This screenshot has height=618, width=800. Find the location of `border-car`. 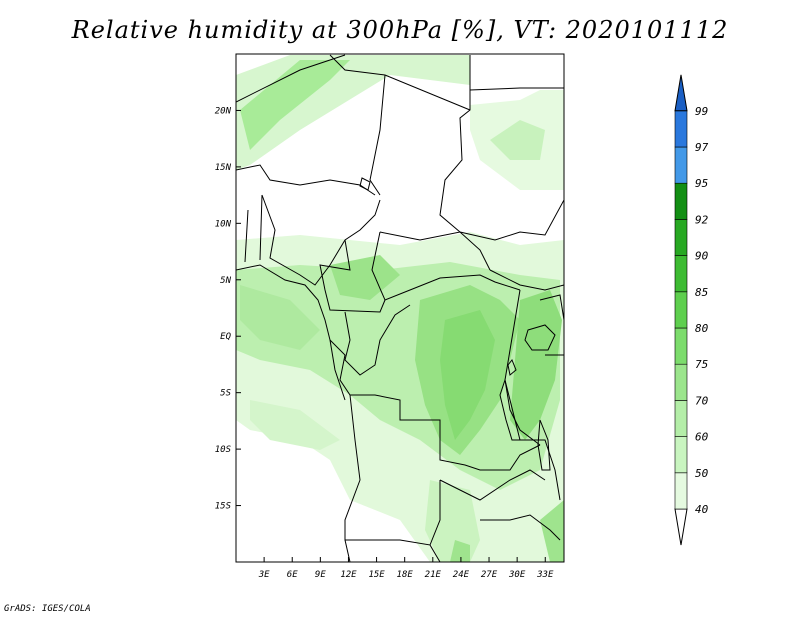

border-car is located at coordinates (446, 266).